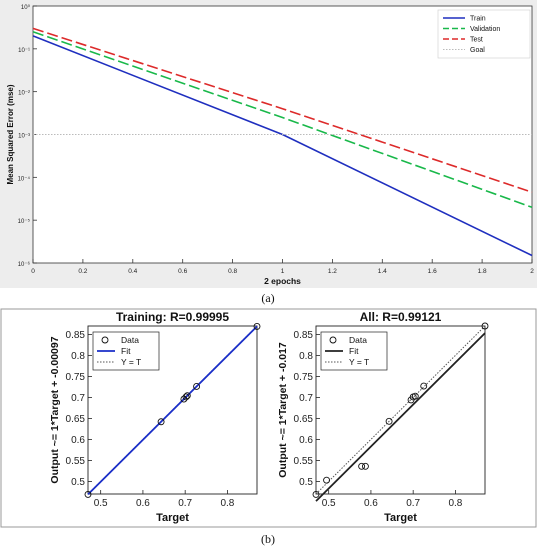 This screenshot has height=550, width=537. What do you see at coordinates (268, 539) in the screenshot?
I see `caption-b: (b)` at bounding box center [268, 539].